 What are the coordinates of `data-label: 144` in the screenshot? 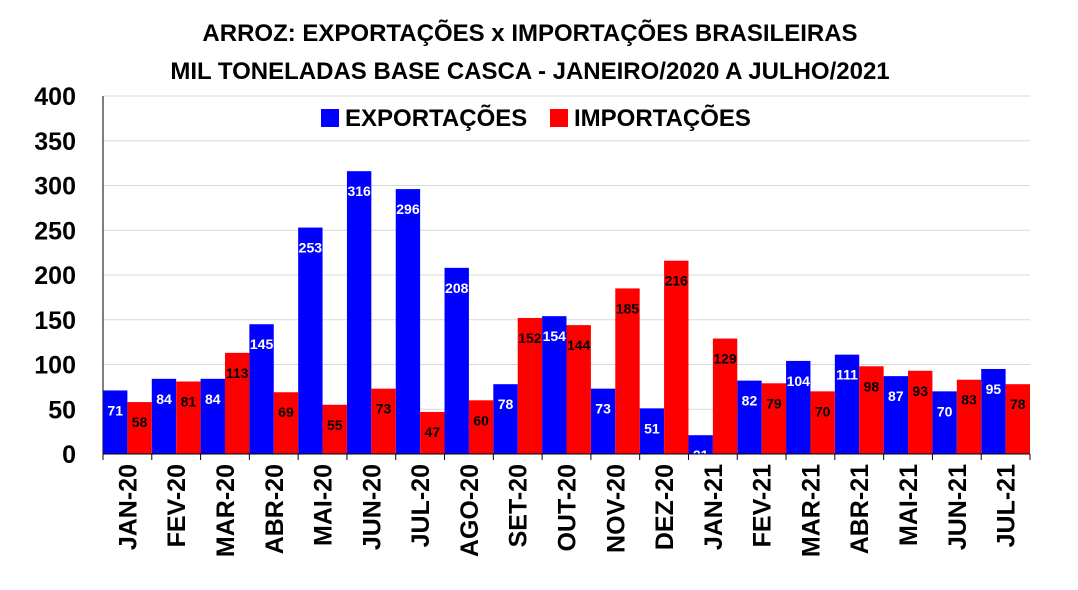 It's located at (579, 345).